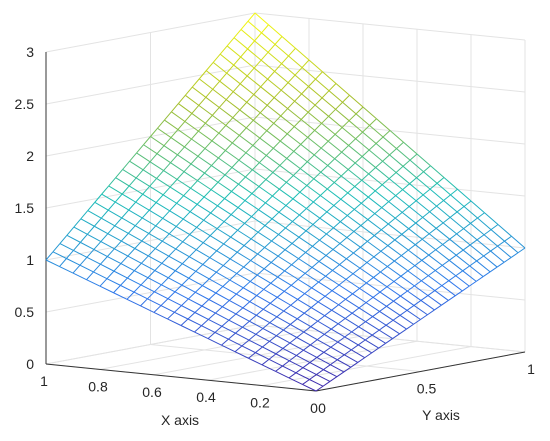 The height and width of the screenshot is (441, 550). What do you see at coordinates (314, 408) in the screenshot?
I see `x-tick-label: 0` at bounding box center [314, 408].